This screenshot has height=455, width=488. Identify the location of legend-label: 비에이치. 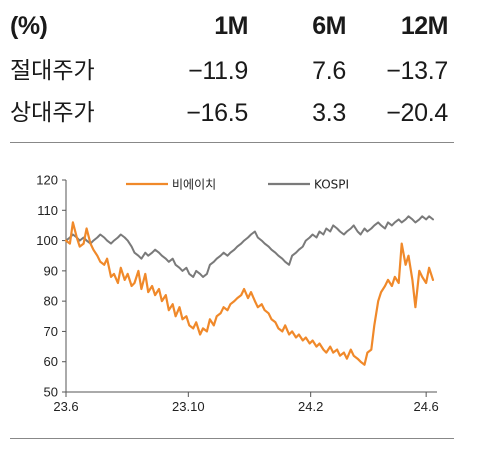
(194, 185).